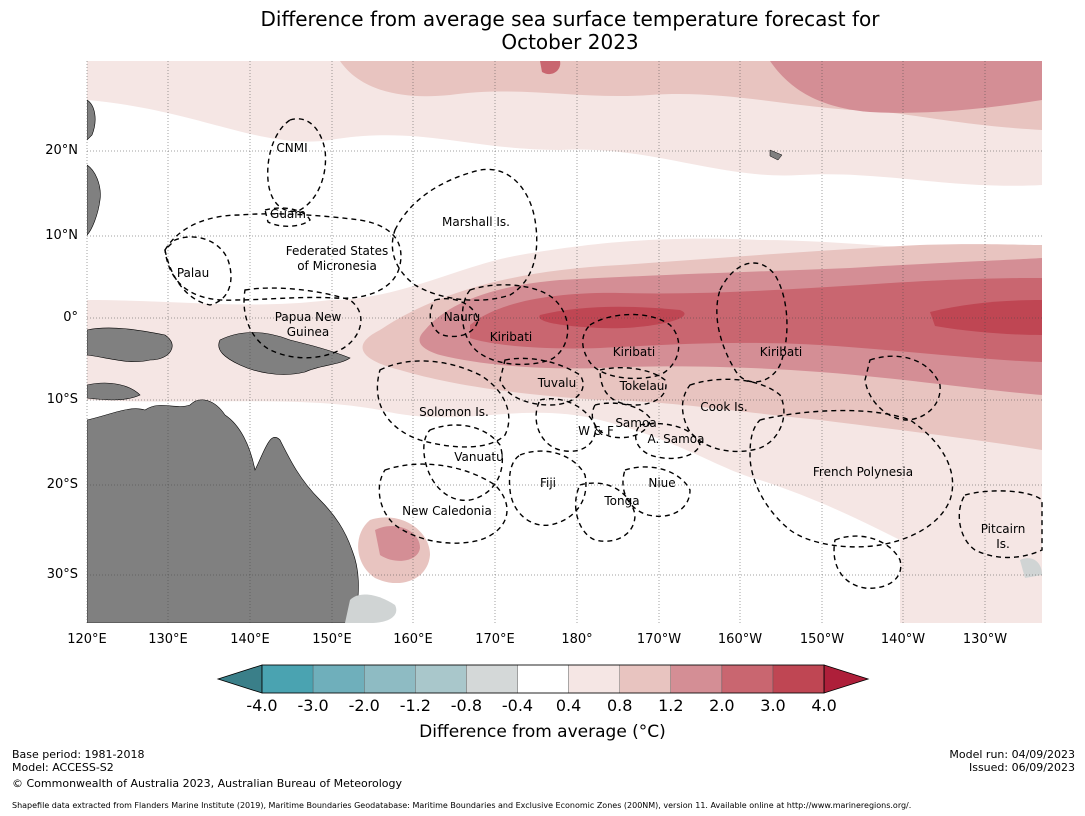  I want to click on longitude-tick-label: 160°W, so click(740, 639).